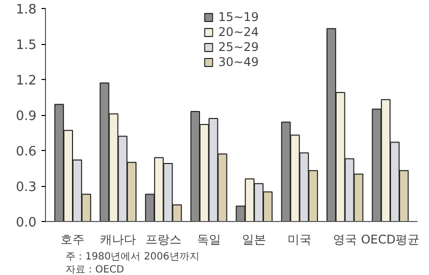  I want to click on x-tick-label: 프랑스, so click(163, 239).